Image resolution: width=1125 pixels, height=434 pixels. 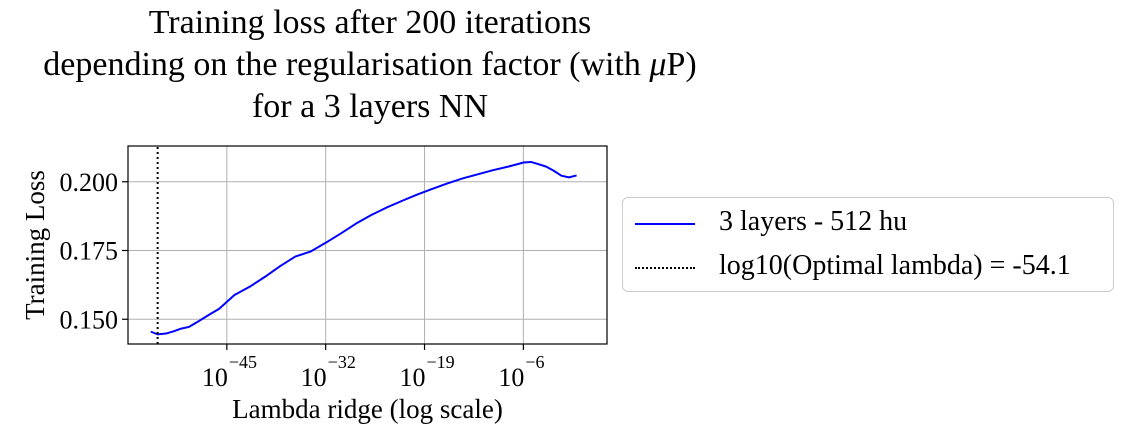 I want to click on title-line-2-suffix: P), so click(x=681, y=64).